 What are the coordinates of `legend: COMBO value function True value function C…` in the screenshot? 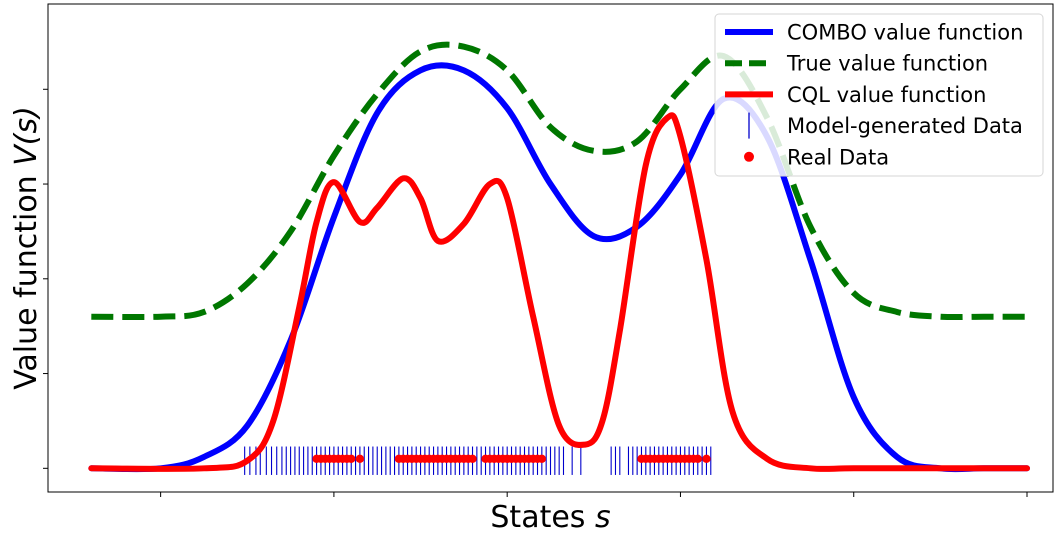 It's located at (879, 95).